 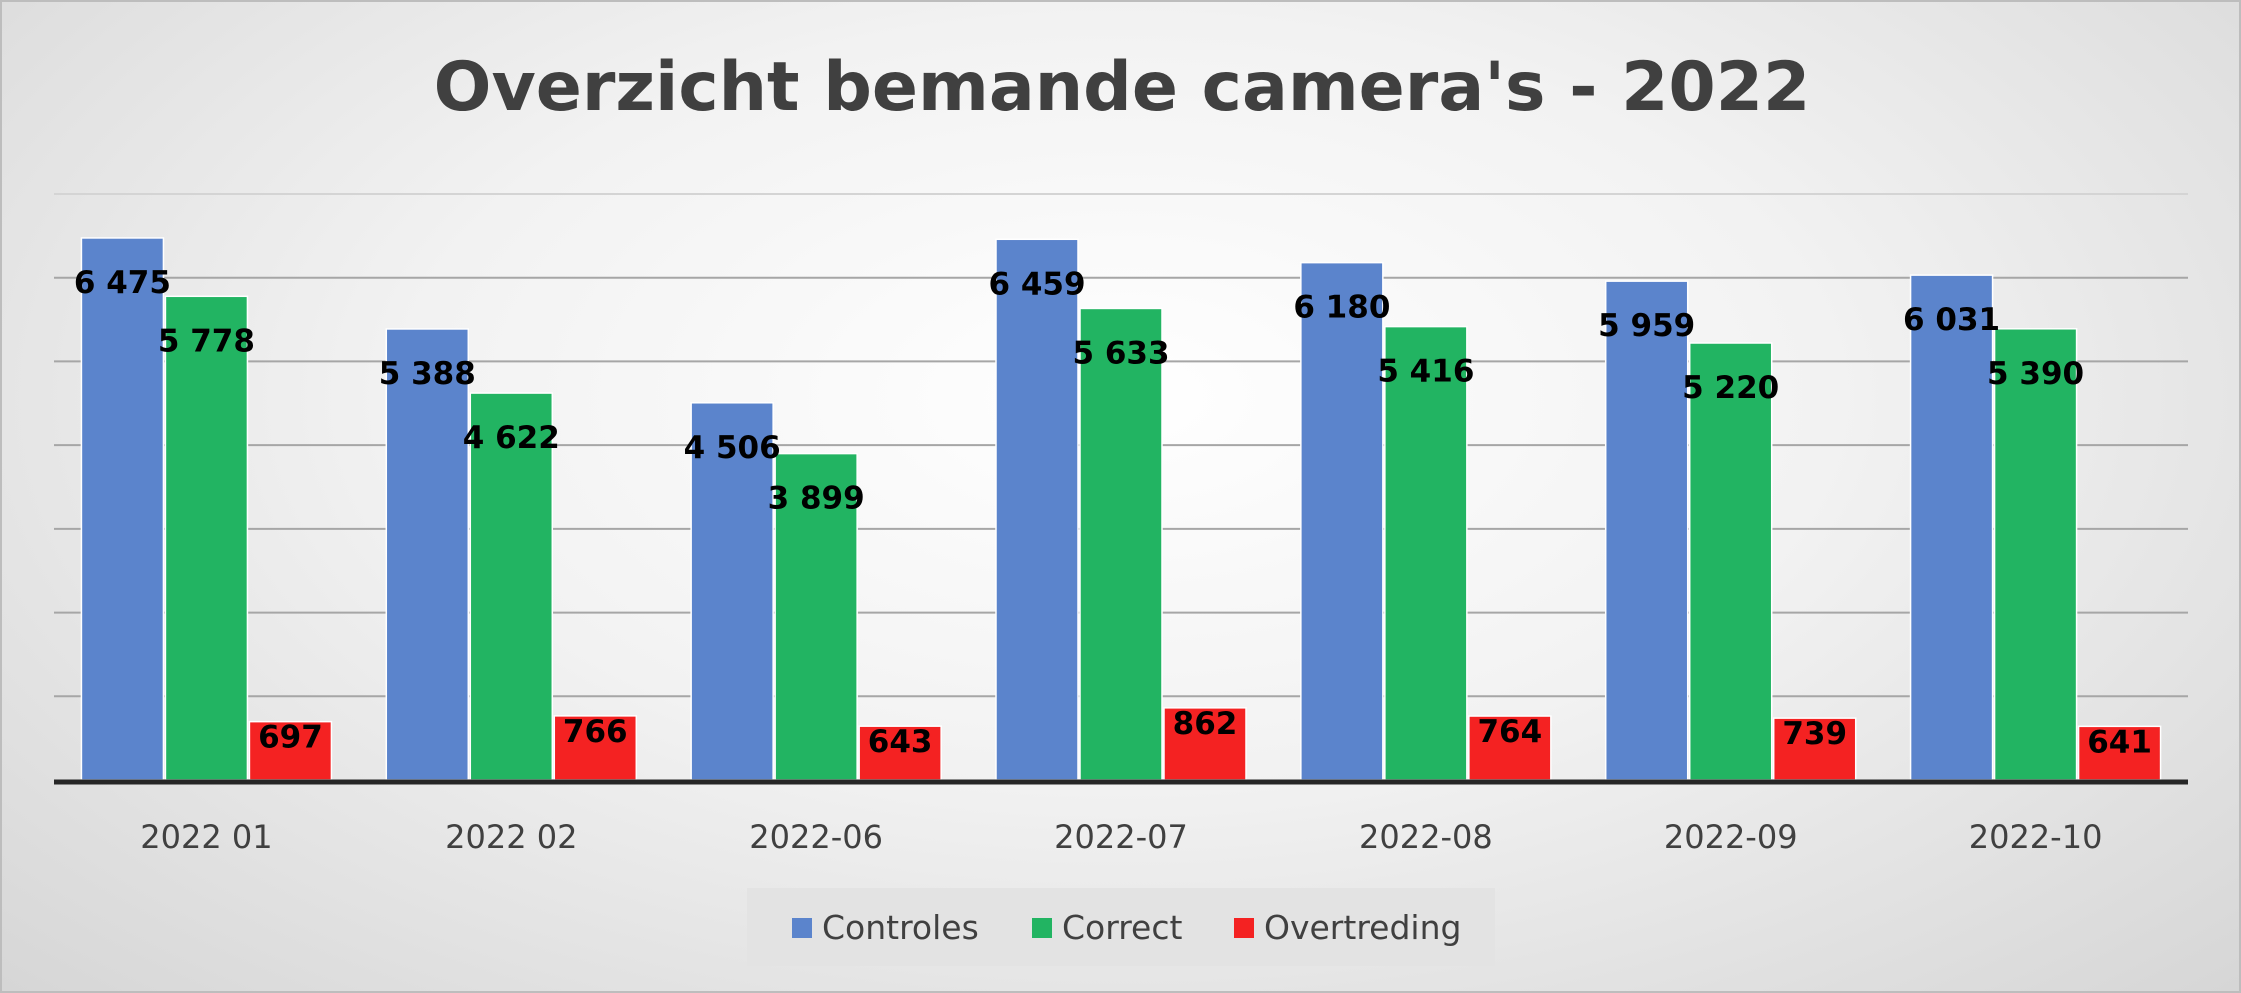 What do you see at coordinates (511, 438) in the screenshot?
I see `data-label: 4 622` at bounding box center [511, 438].